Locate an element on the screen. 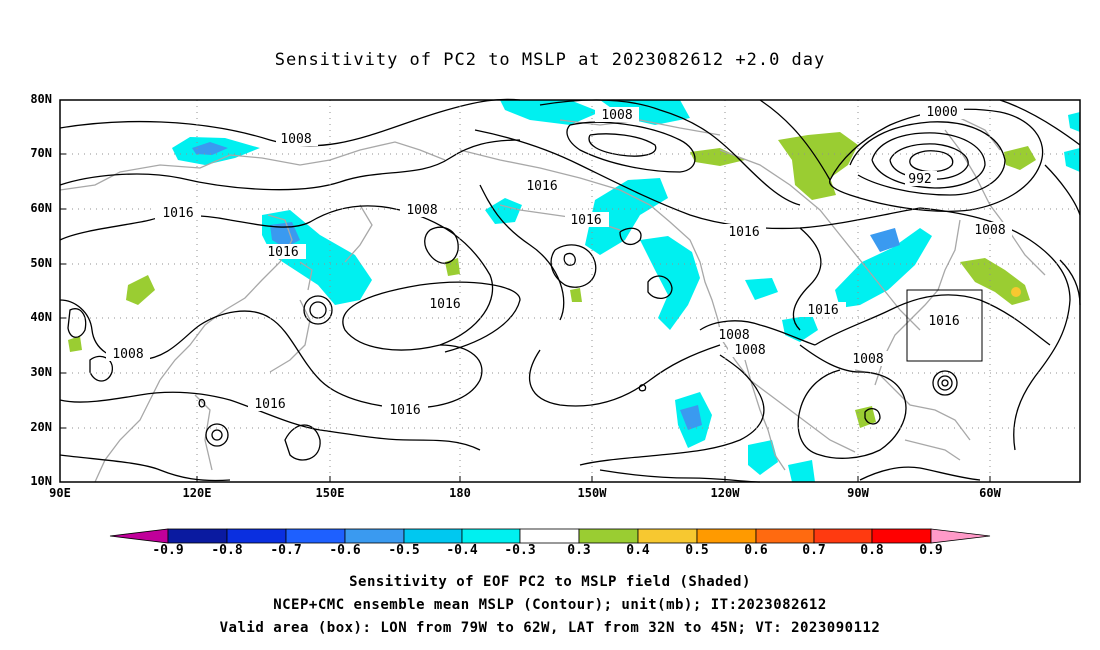 This screenshot has height=650, width=1100. colorbar-lower-triangle is located at coordinates (139, 536).